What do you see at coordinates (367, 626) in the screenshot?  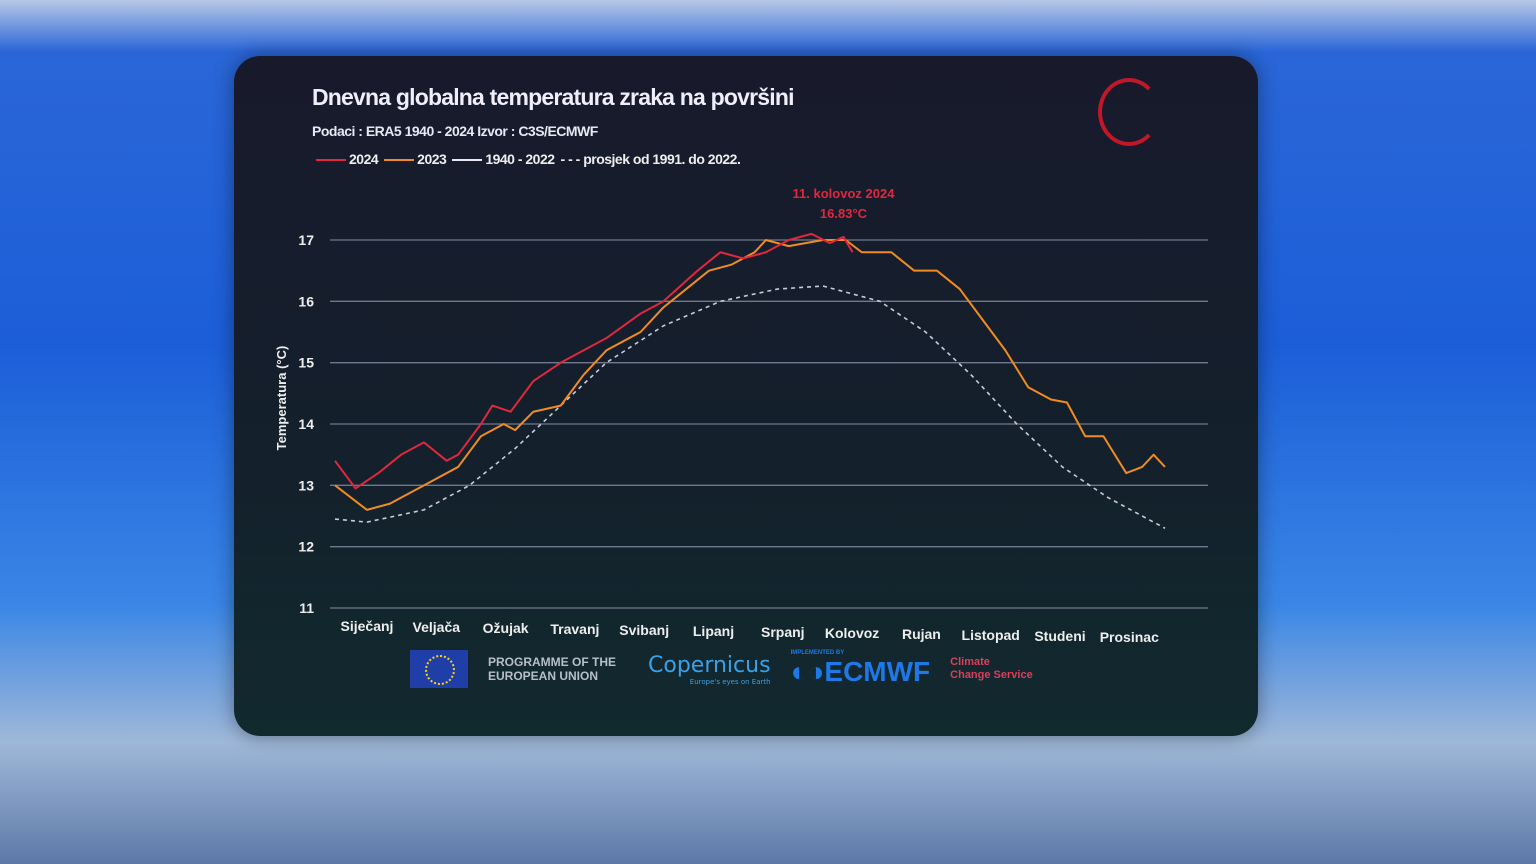 I see `x-tick-label: Siječanj` at bounding box center [367, 626].